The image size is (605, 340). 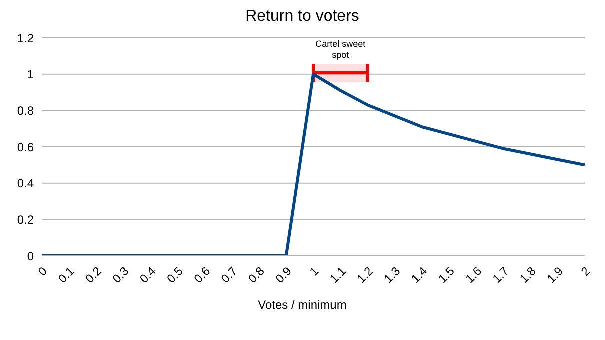 I want to click on band-label: Cartel sweet spot, so click(x=341, y=49).